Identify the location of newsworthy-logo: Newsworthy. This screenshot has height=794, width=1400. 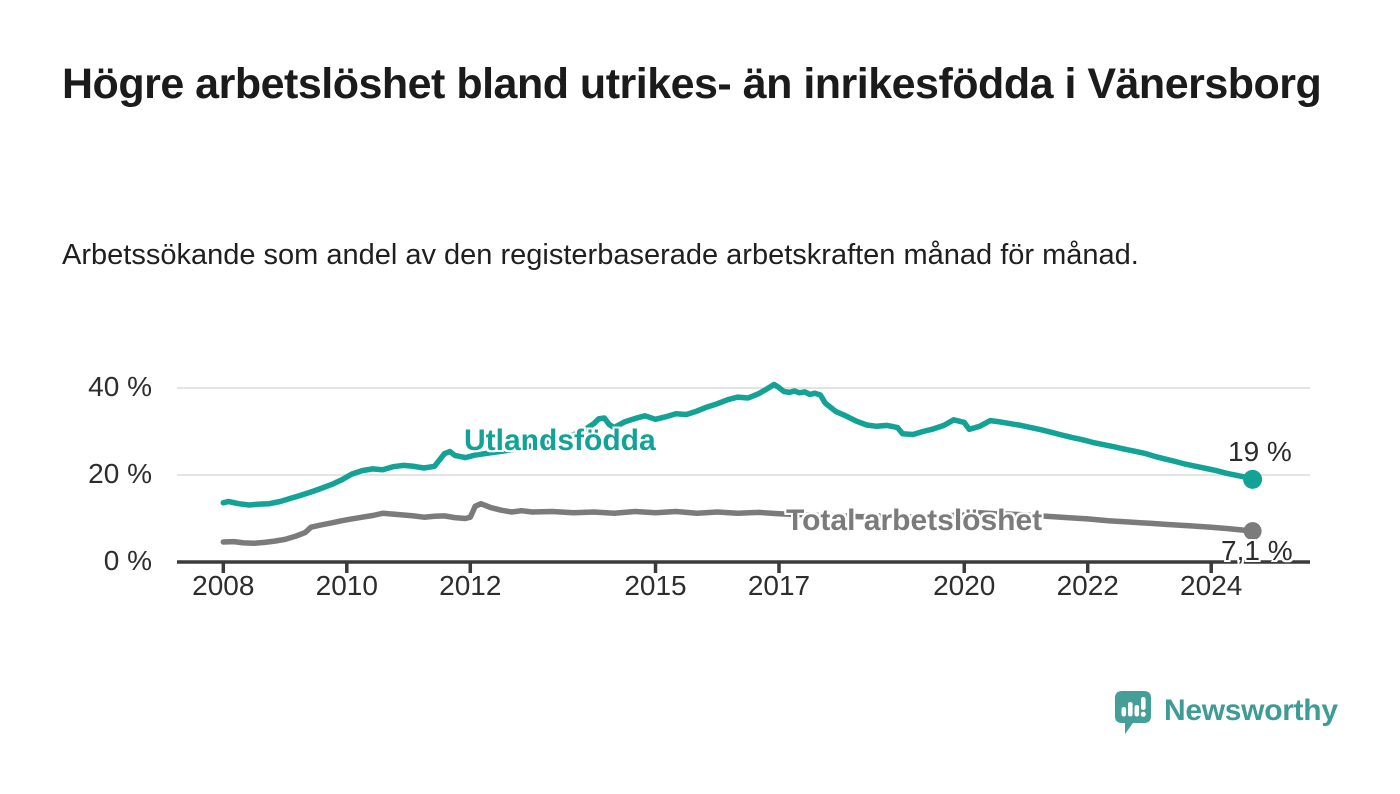
(1226, 714).